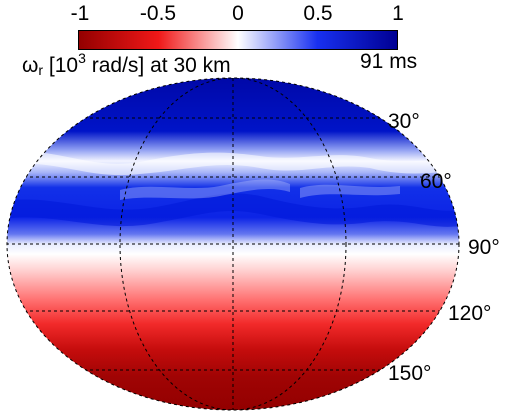 The image size is (506, 416). I want to click on colorbar-tick-label: 0, so click(238, 13).